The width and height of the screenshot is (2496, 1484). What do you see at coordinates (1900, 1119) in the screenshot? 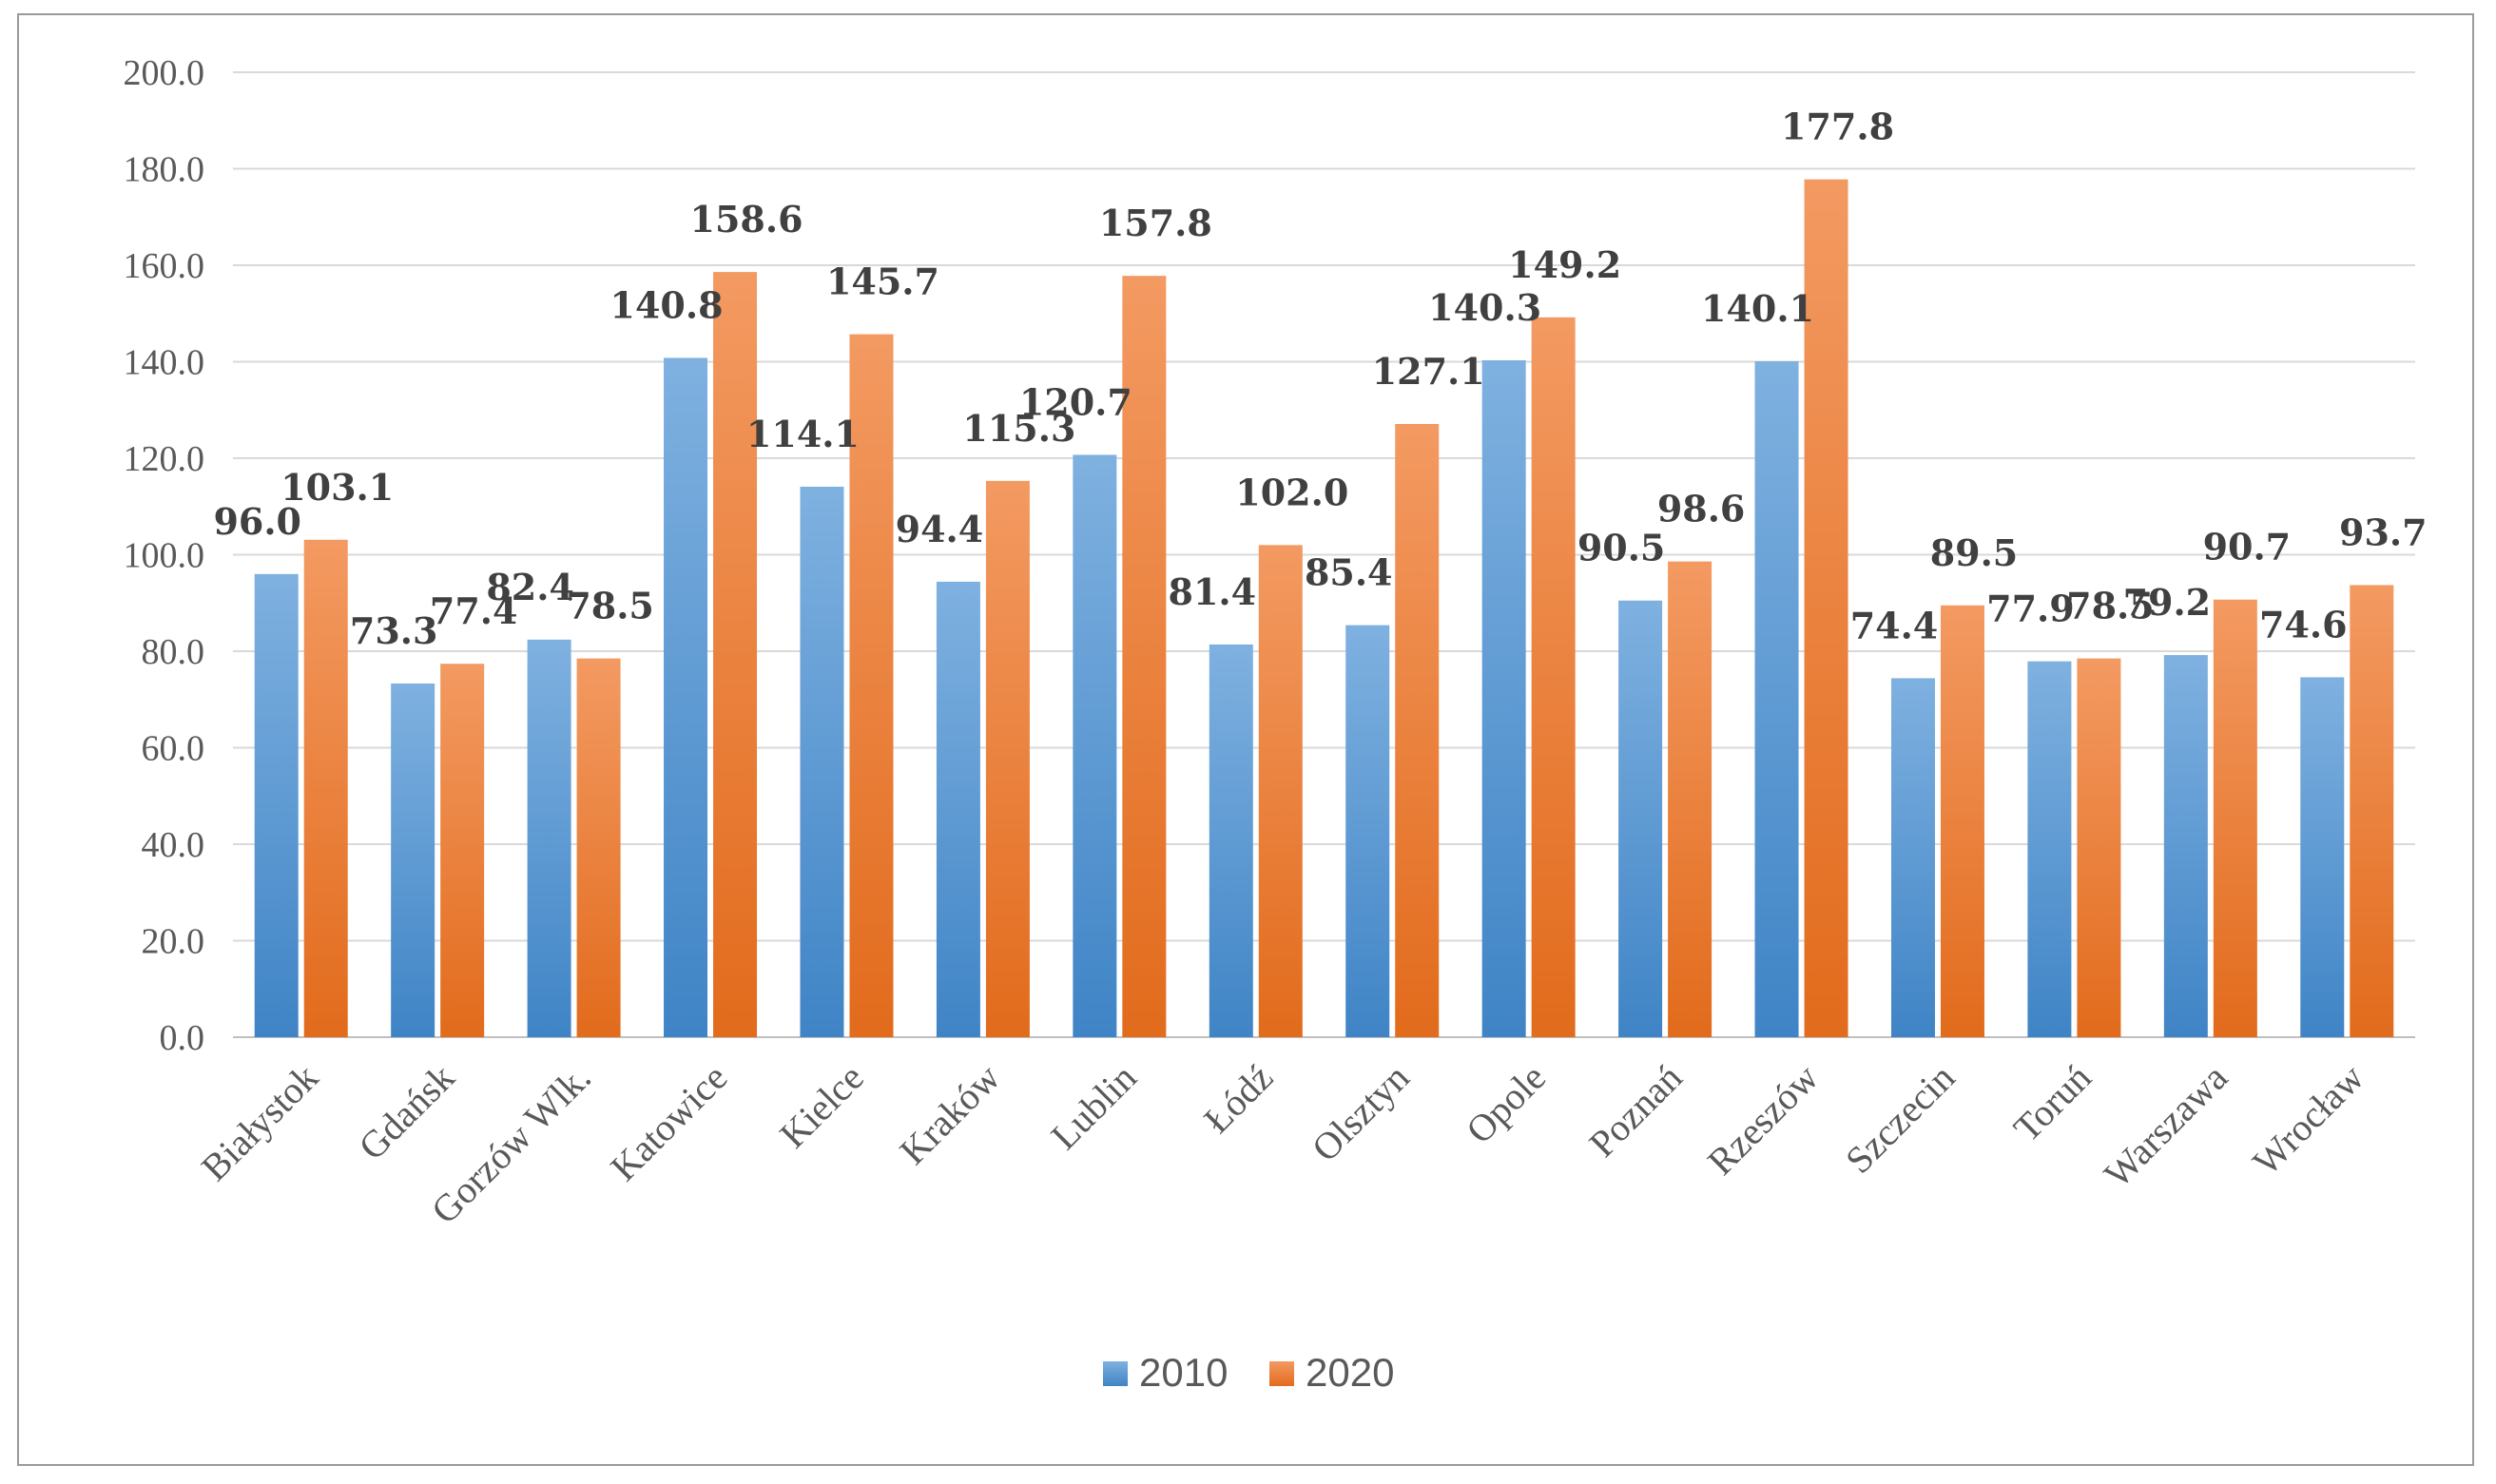
I see `x-tick-label: Szczecin` at bounding box center [1900, 1119].